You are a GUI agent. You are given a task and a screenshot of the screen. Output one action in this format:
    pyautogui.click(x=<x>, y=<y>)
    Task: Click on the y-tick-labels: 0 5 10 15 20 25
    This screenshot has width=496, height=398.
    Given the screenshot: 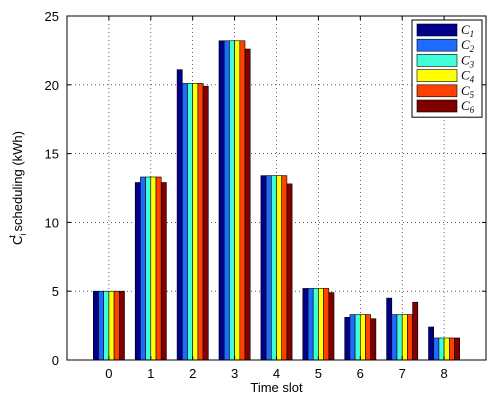 What is the action you would take?
    pyautogui.click(x=52, y=188)
    